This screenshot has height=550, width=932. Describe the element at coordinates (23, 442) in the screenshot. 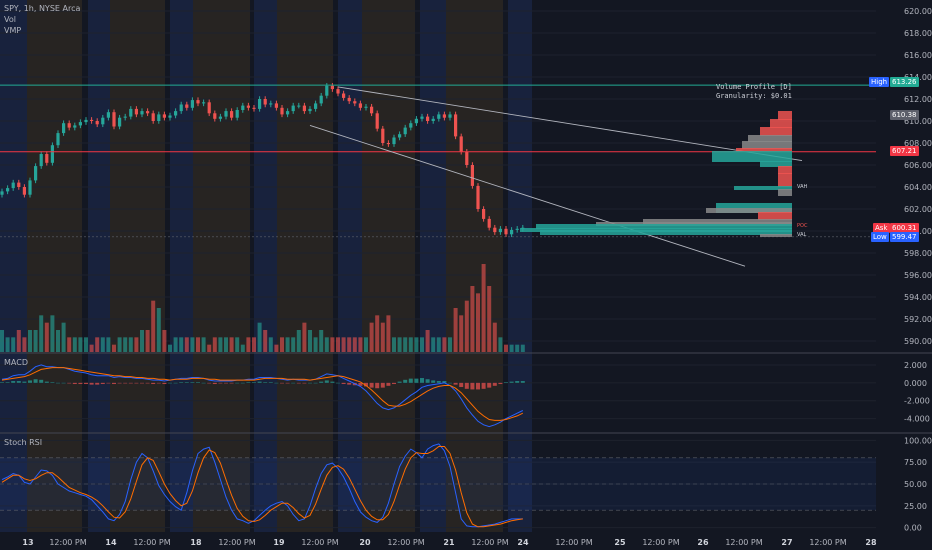

I see `stoch-rsi-pane-label: Stoch RSI` at that location.